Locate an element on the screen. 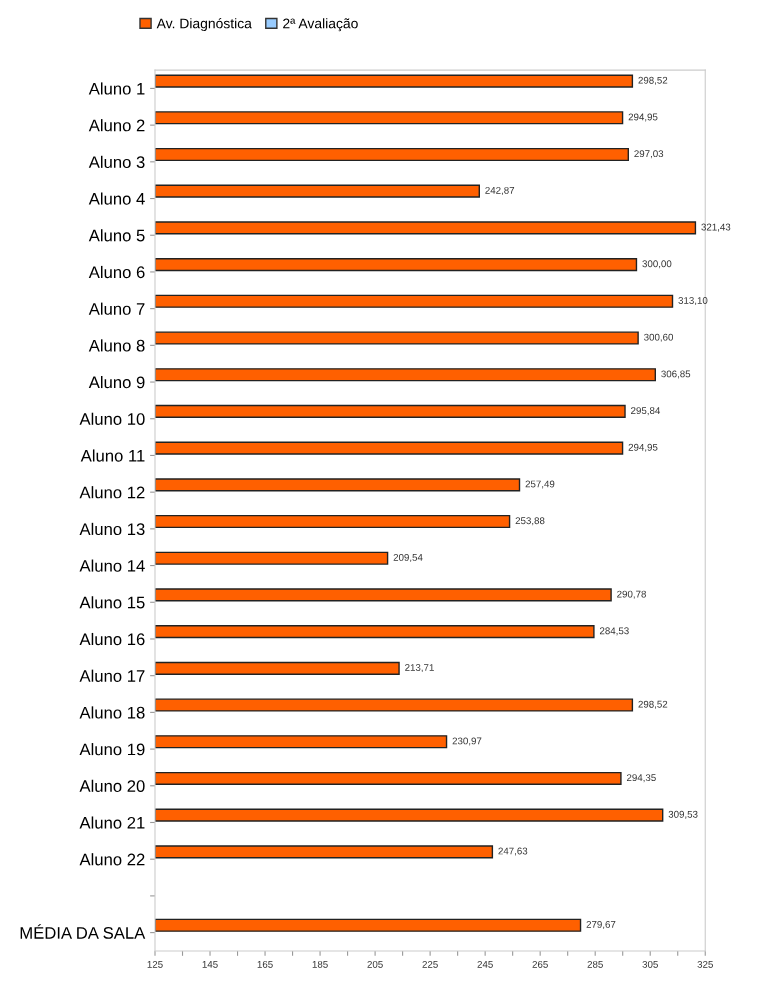  data-label: 209,54 is located at coordinates (408, 557).